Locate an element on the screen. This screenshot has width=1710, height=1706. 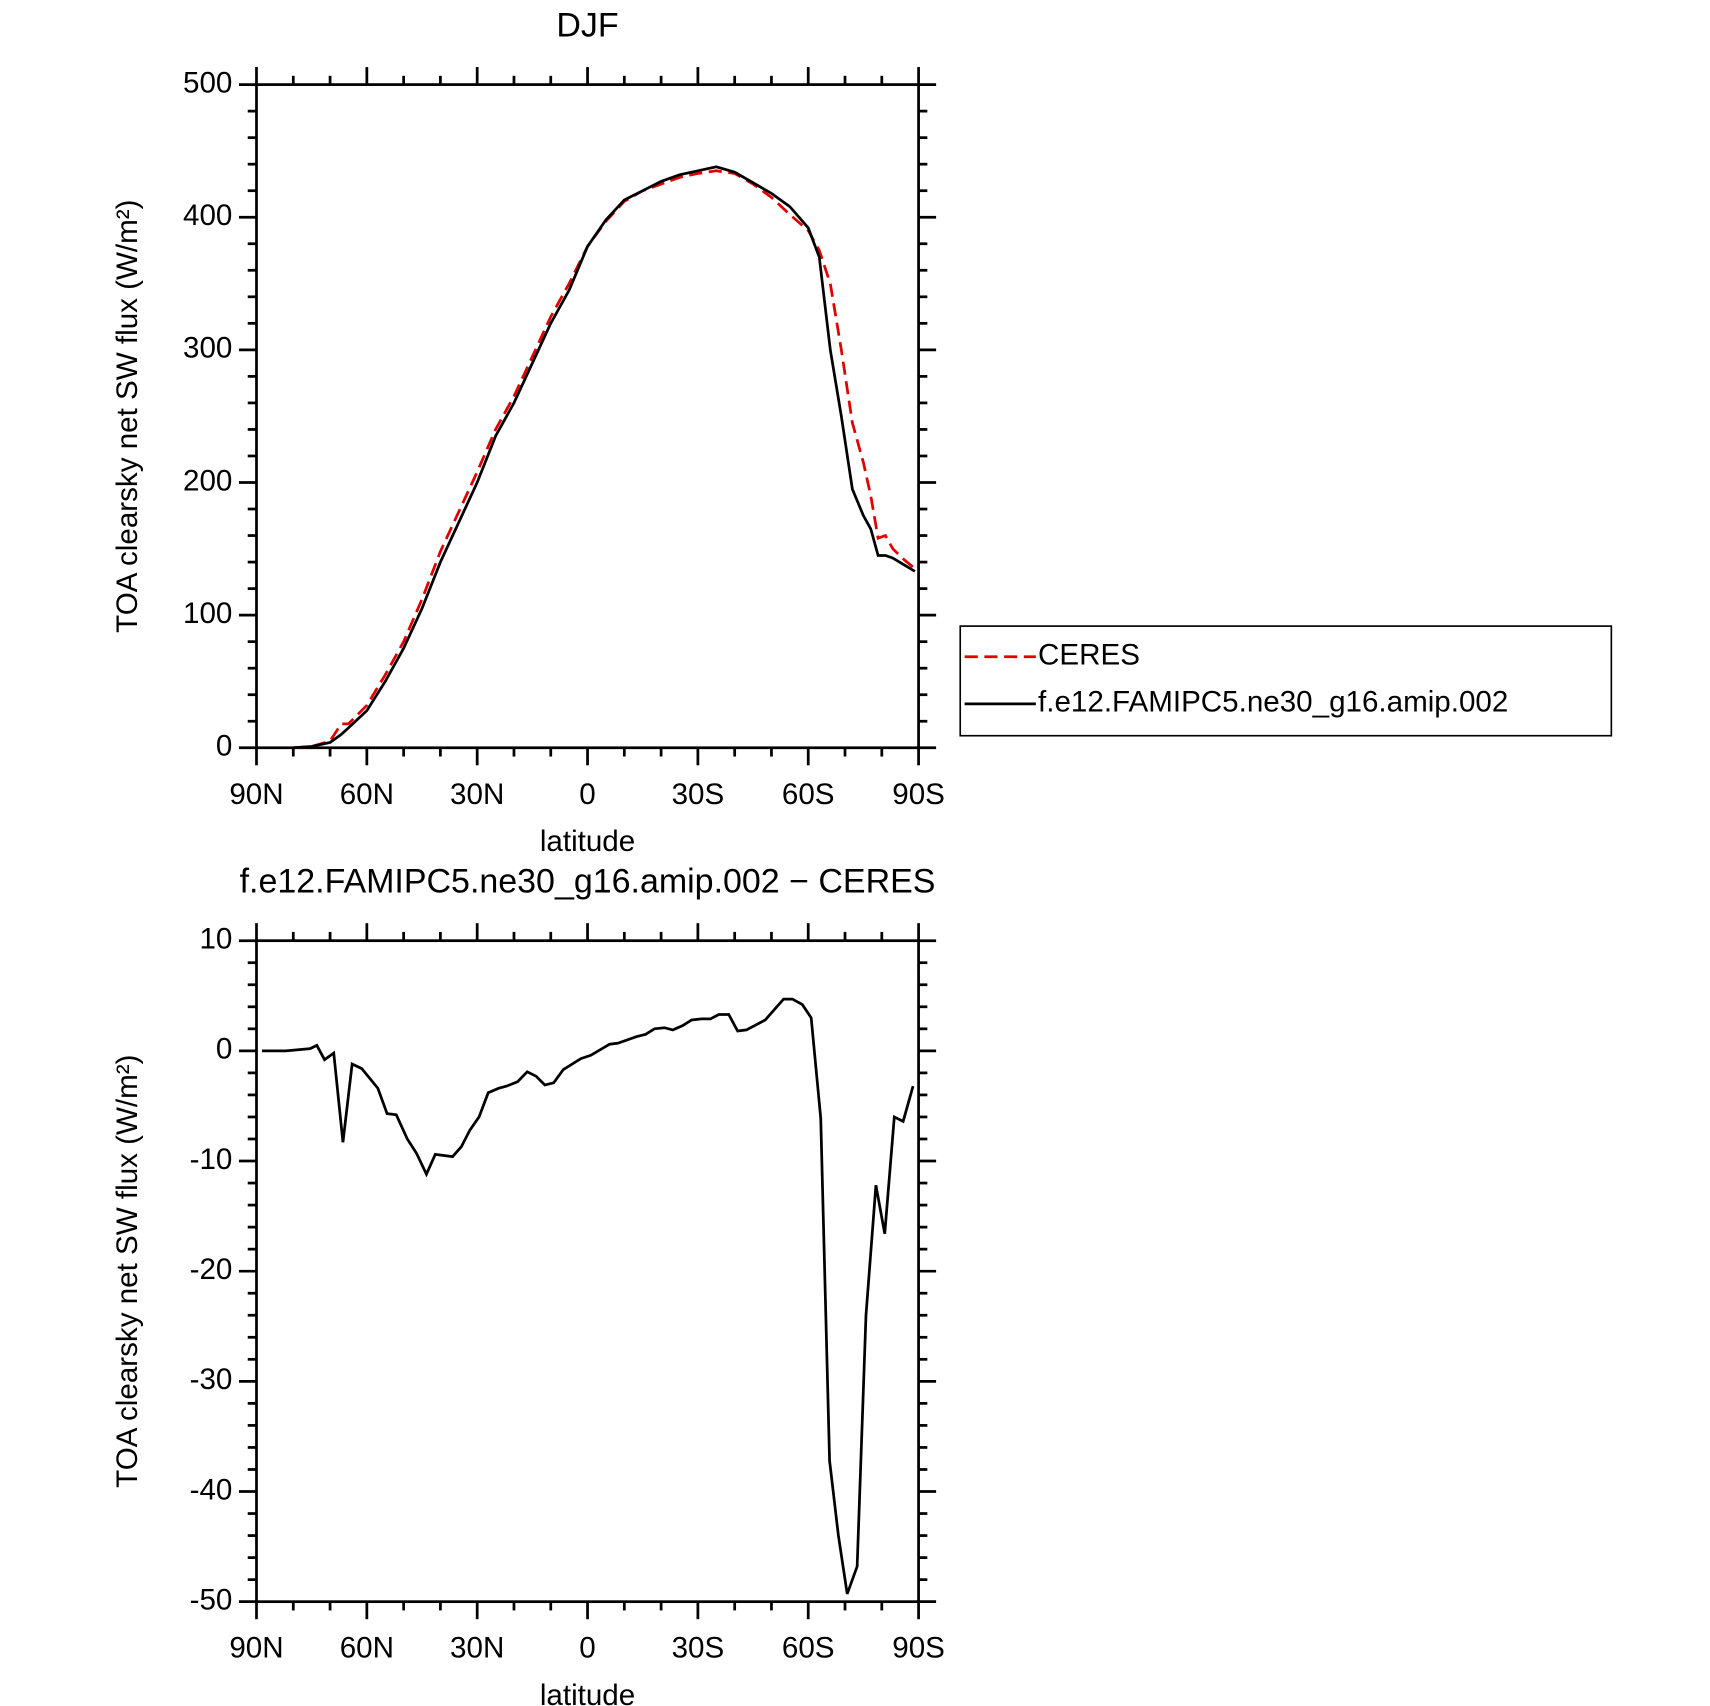
chart-title: f.e12.FAMIPC5.ne30_g16.amip.002 − CERES is located at coordinates (588, 882).